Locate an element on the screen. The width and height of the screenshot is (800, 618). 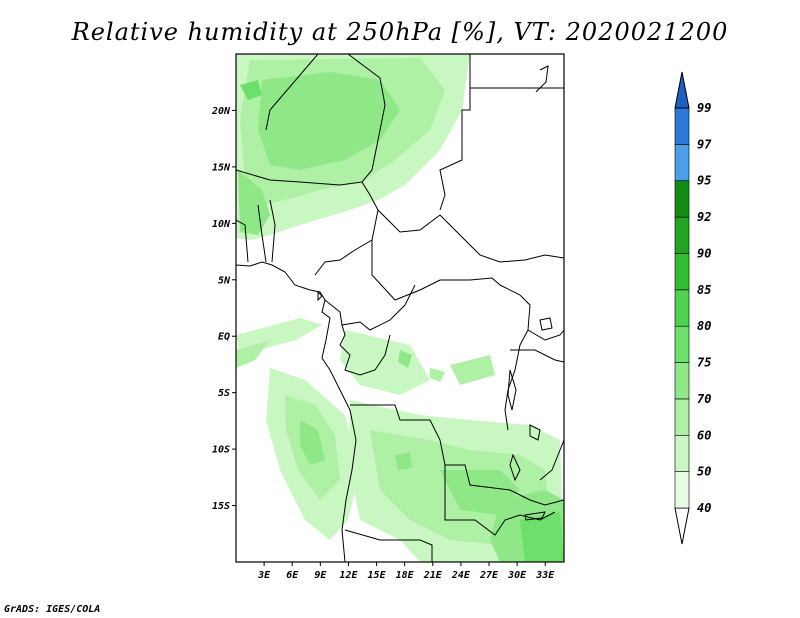
colorbar-top-triangle is located at coordinates (682, 90).